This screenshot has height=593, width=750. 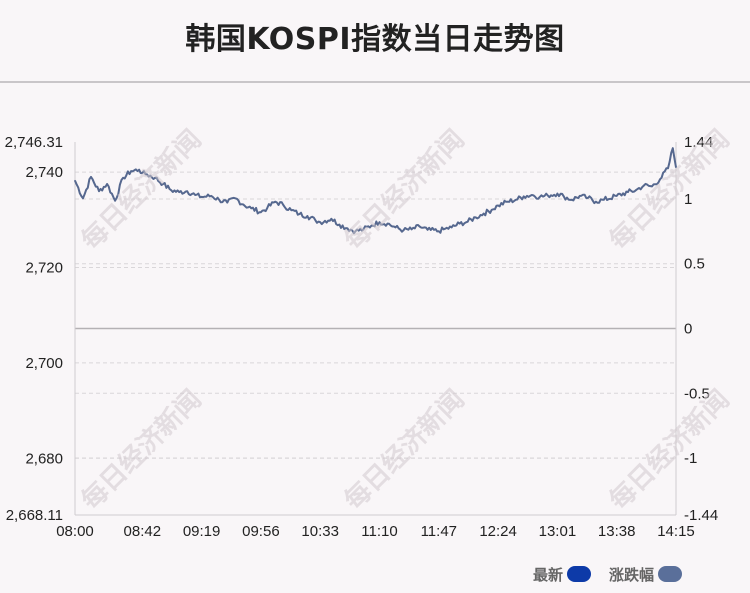 What do you see at coordinates (698, 142) in the screenshot?
I see `right-tick-label: 1.44` at bounding box center [698, 142].